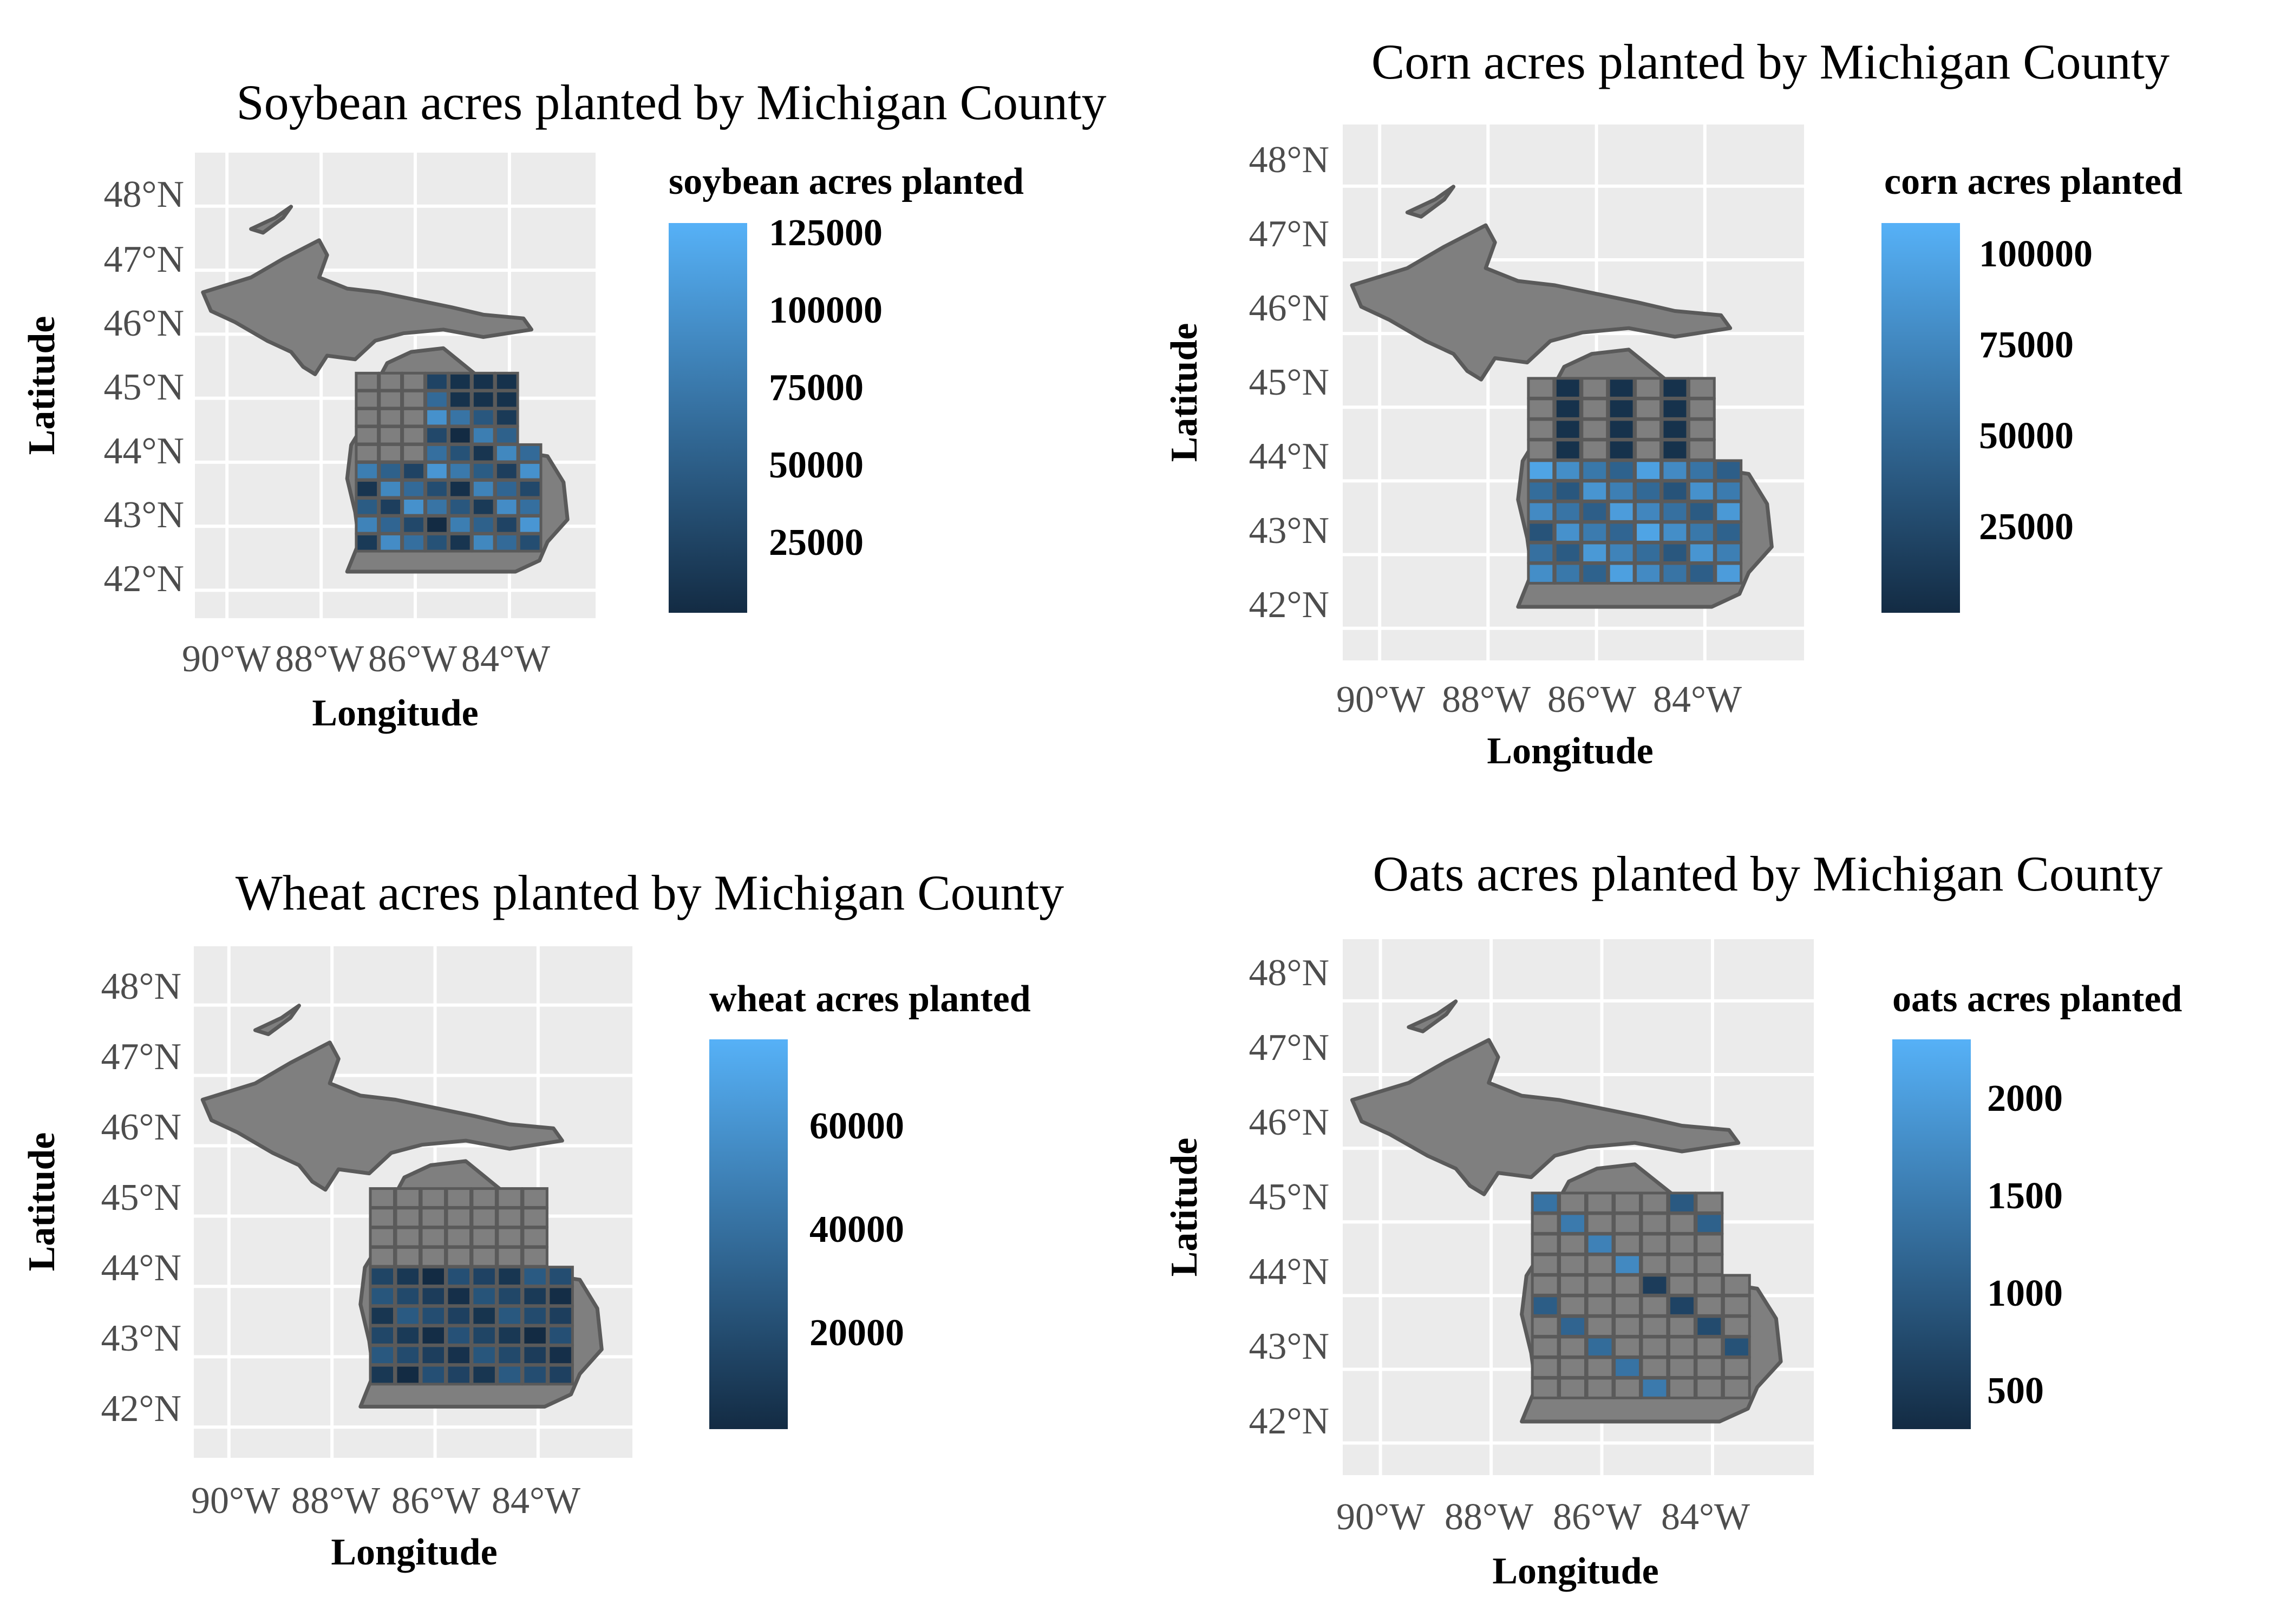  Describe the element at coordinates (1289, 973) in the screenshot. I see `y-tick-label: 48°N` at that location.